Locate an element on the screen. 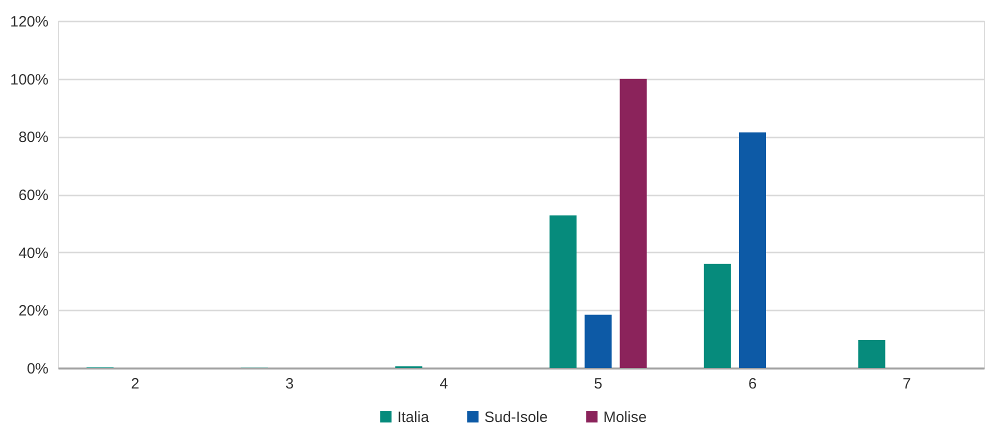 The image size is (986, 428). y-tick-label: 80% is located at coordinates (33, 137).